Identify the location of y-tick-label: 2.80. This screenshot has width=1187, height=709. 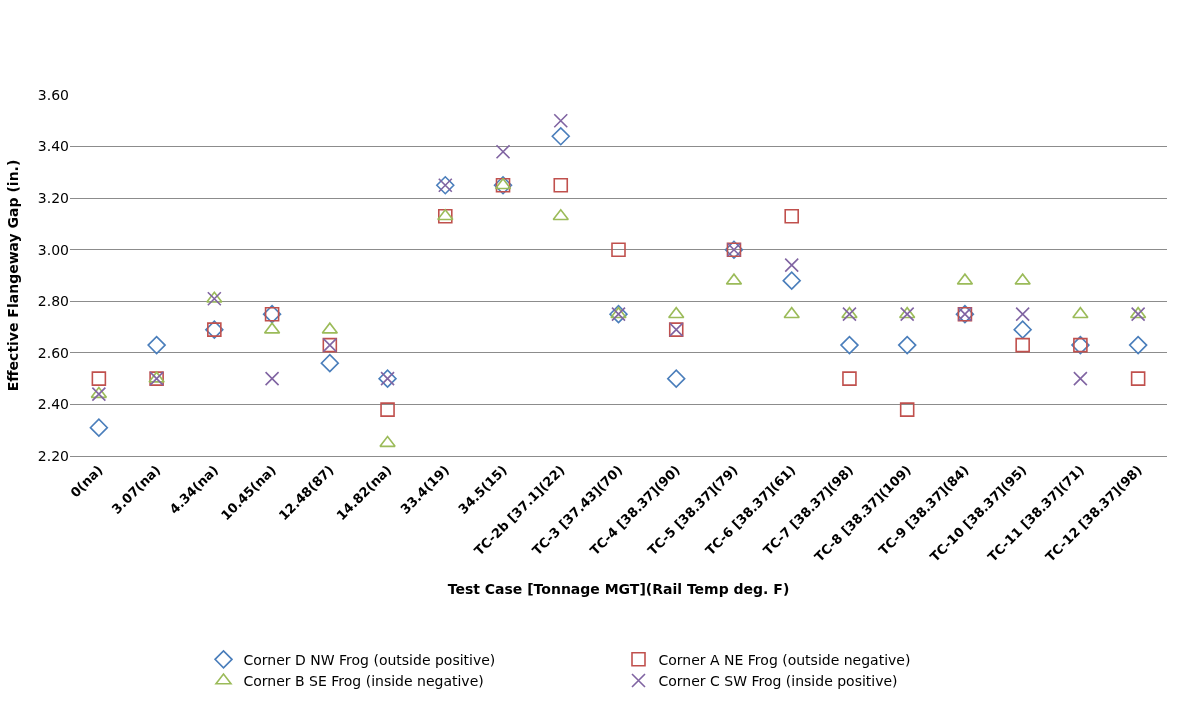
(53, 301).